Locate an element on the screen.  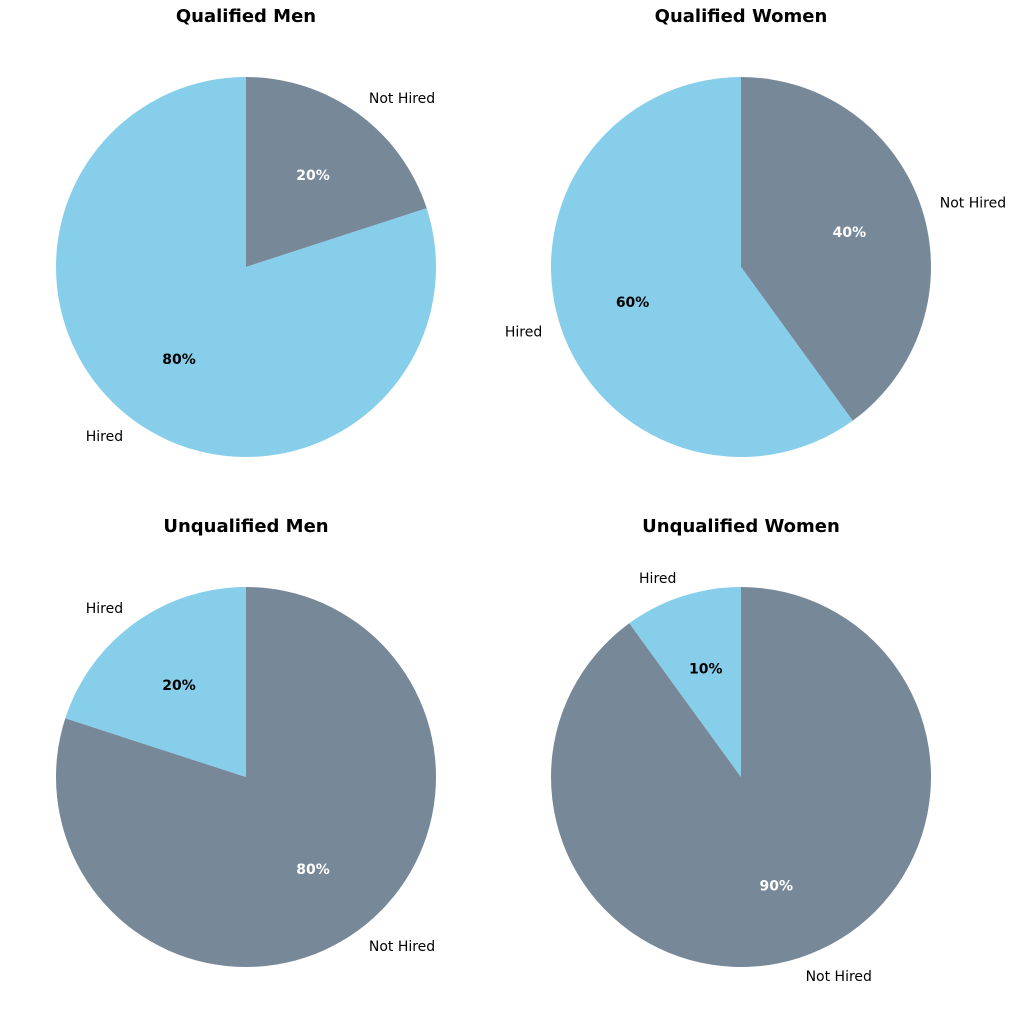
pie-percent-label: 10% is located at coordinates (706, 670).